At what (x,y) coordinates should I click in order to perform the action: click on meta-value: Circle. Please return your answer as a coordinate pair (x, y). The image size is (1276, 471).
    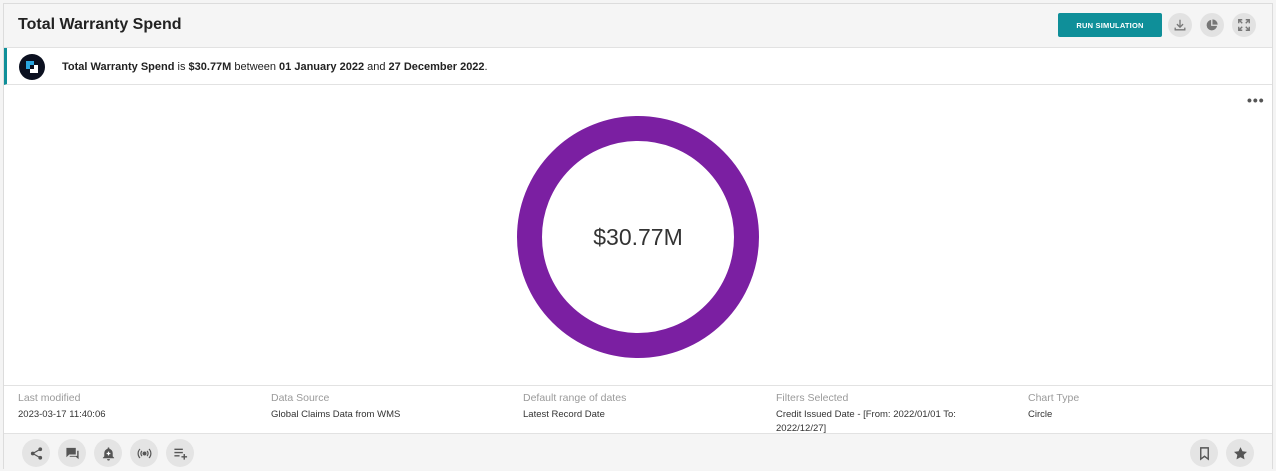
    Looking at the image, I should click on (1040, 414).